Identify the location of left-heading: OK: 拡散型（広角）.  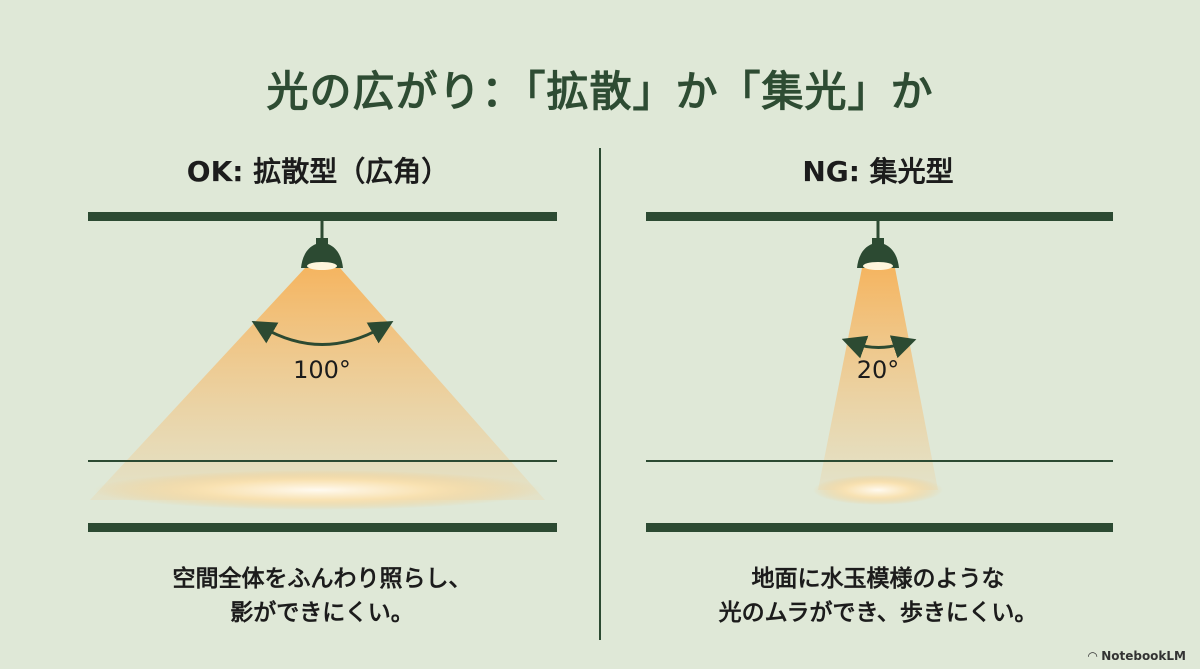
(318, 171).